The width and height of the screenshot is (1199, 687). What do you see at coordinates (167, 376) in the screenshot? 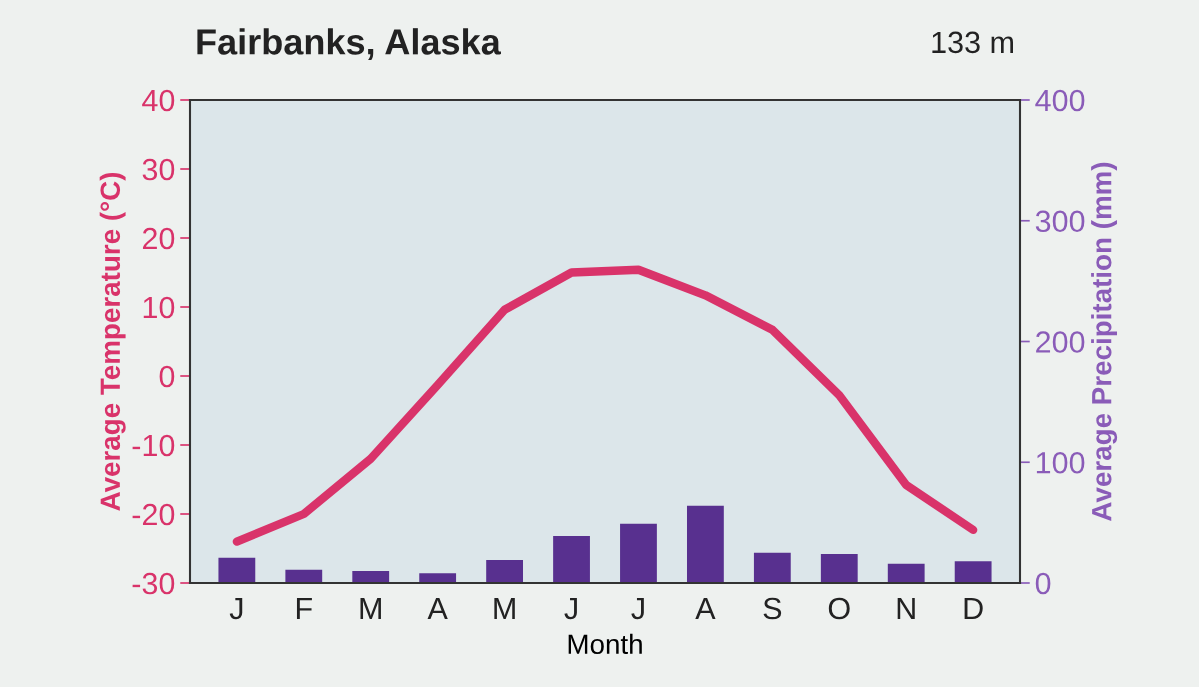
I see `y-tick-label: 0` at bounding box center [167, 376].